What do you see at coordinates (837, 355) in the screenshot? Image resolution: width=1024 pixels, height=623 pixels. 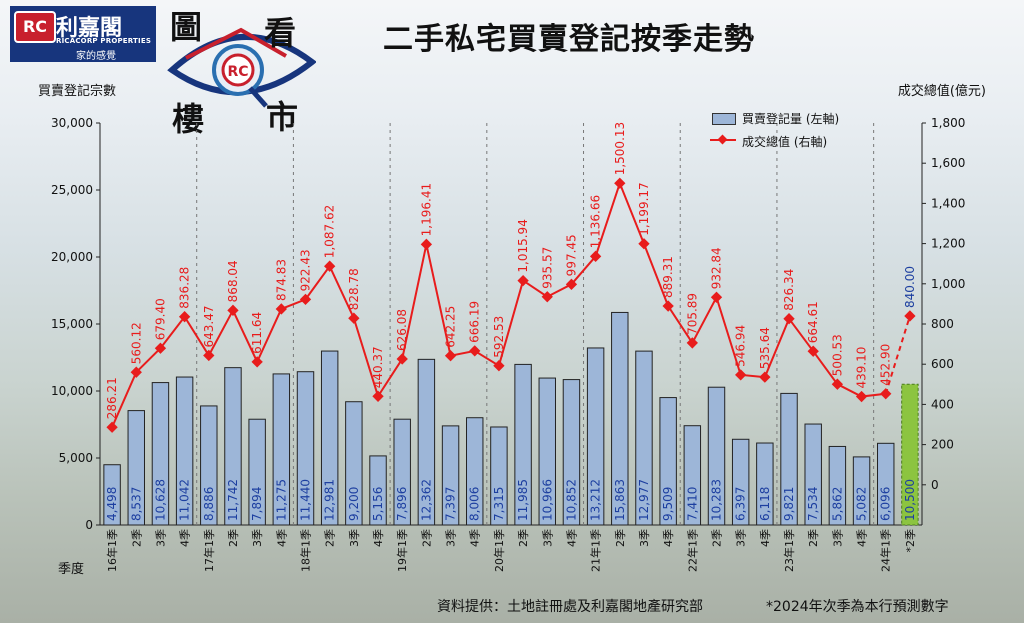 I see `line-value-label: 500.53` at bounding box center [837, 355].